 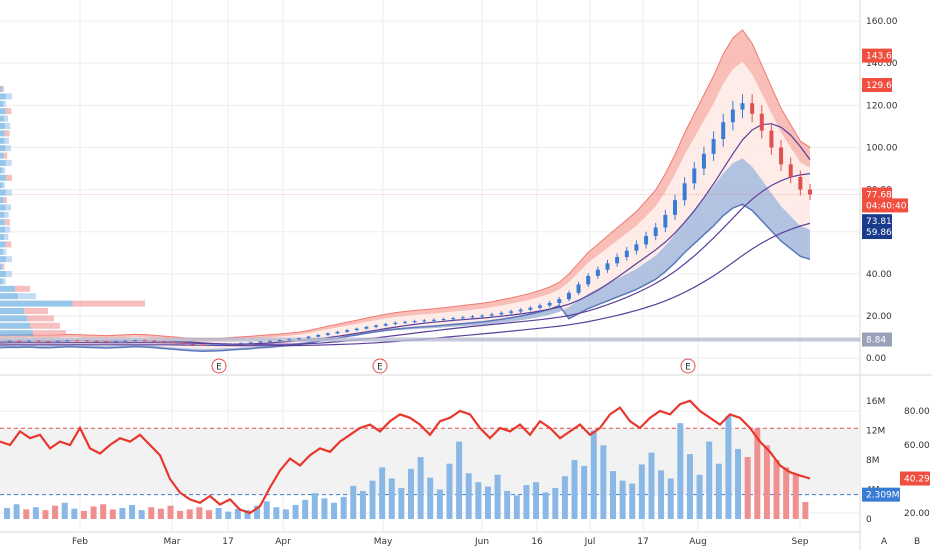 I want to click on volume-tick-label: 12M, so click(x=875, y=432).